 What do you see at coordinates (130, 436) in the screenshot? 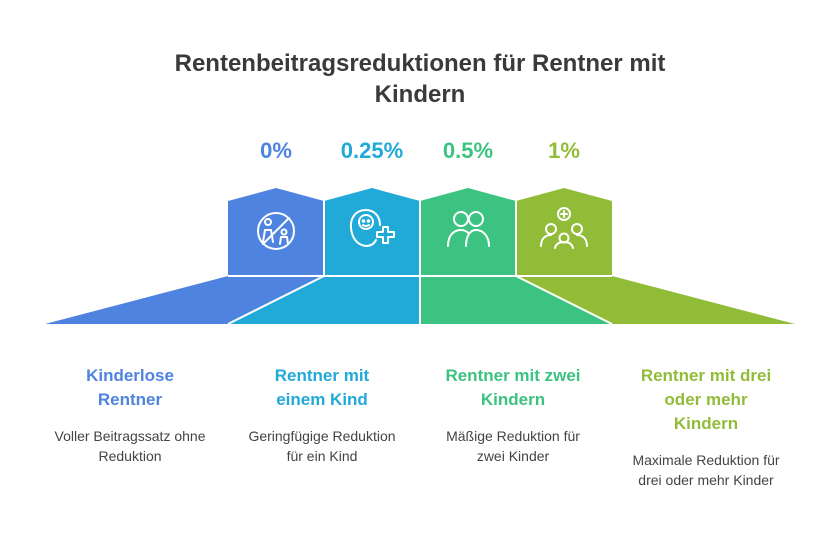
I see `description-line: Voller Beitragssatz ohne` at bounding box center [130, 436].